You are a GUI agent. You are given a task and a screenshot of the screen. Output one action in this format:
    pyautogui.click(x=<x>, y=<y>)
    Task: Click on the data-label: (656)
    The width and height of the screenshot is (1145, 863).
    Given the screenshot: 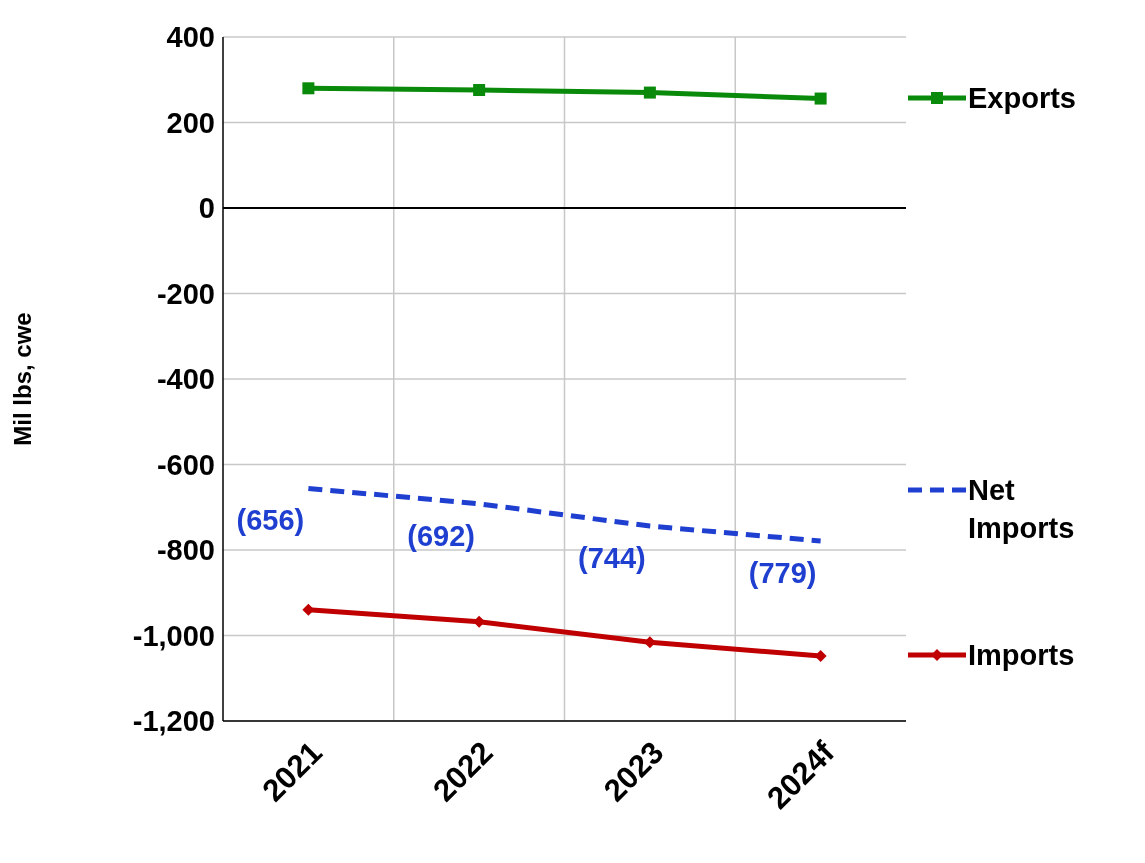 What is the action you would take?
    pyautogui.click(x=270, y=520)
    